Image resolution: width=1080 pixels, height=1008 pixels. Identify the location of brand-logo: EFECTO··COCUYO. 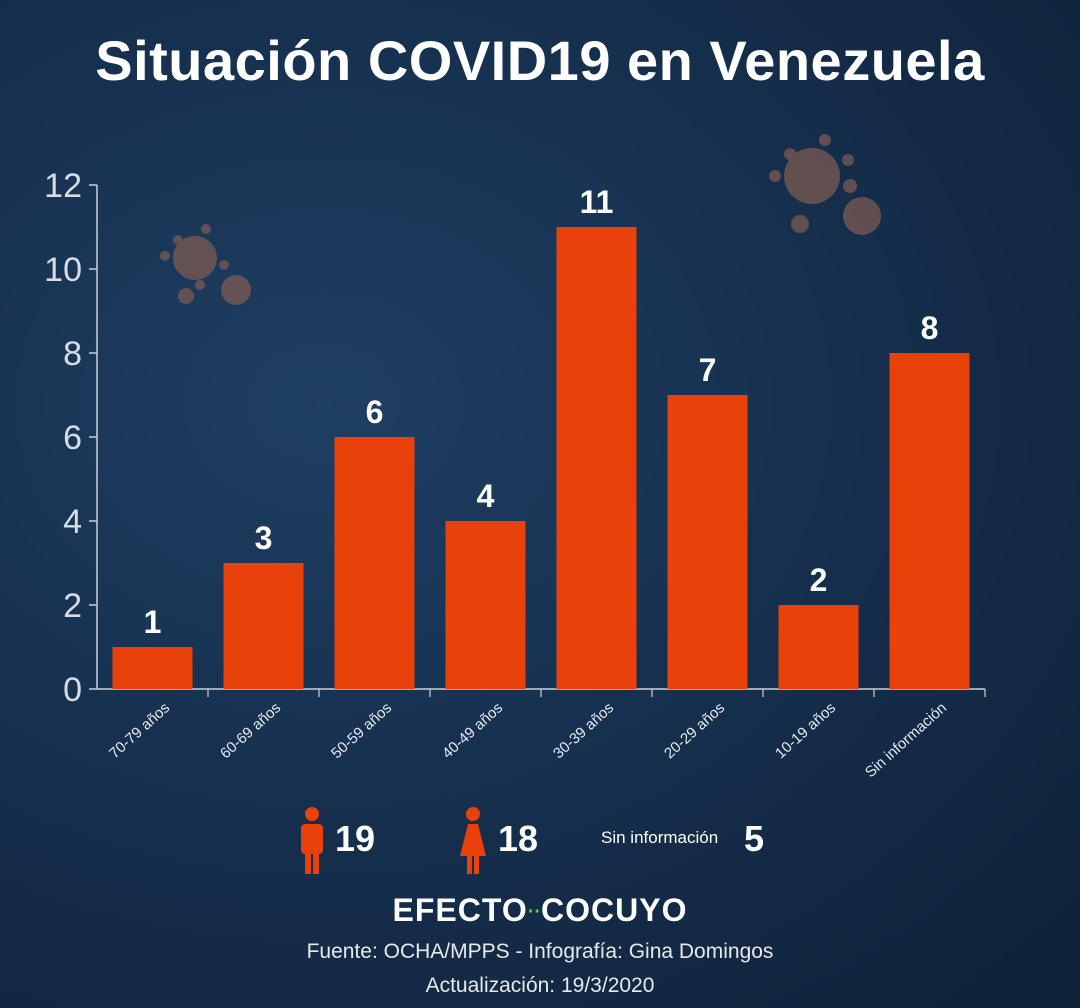
(540, 910).